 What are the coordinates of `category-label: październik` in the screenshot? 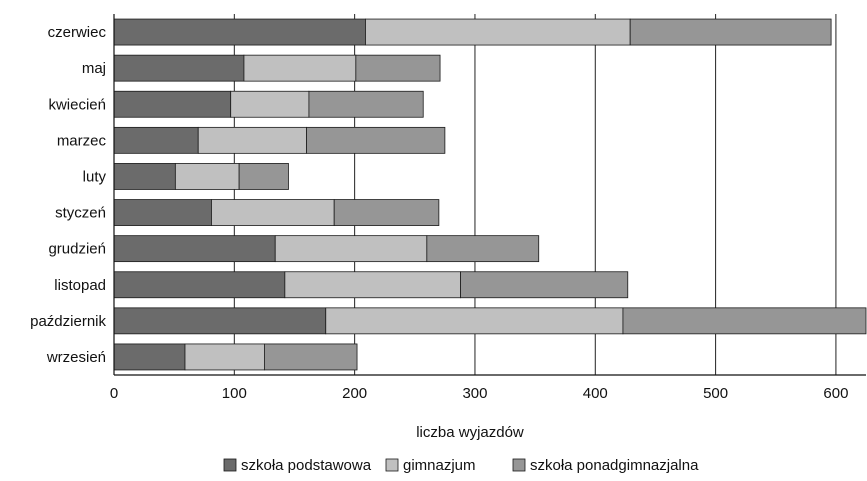 It's located at (68, 321).